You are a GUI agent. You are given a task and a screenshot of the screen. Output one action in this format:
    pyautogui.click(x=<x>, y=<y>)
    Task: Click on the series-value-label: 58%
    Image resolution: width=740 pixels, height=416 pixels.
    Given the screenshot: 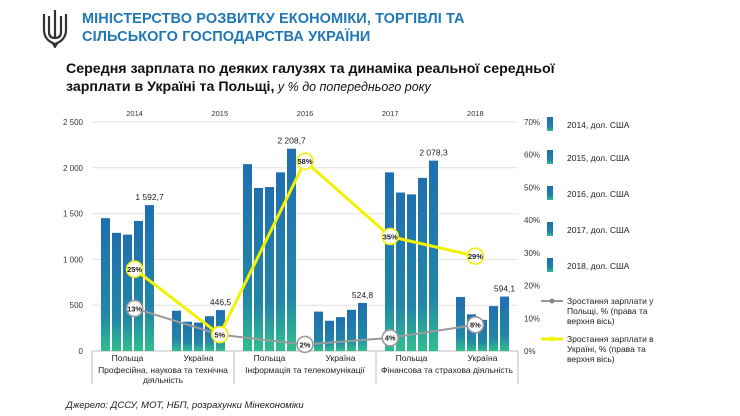 What is the action you would take?
    pyautogui.click(x=304, y=161)
    